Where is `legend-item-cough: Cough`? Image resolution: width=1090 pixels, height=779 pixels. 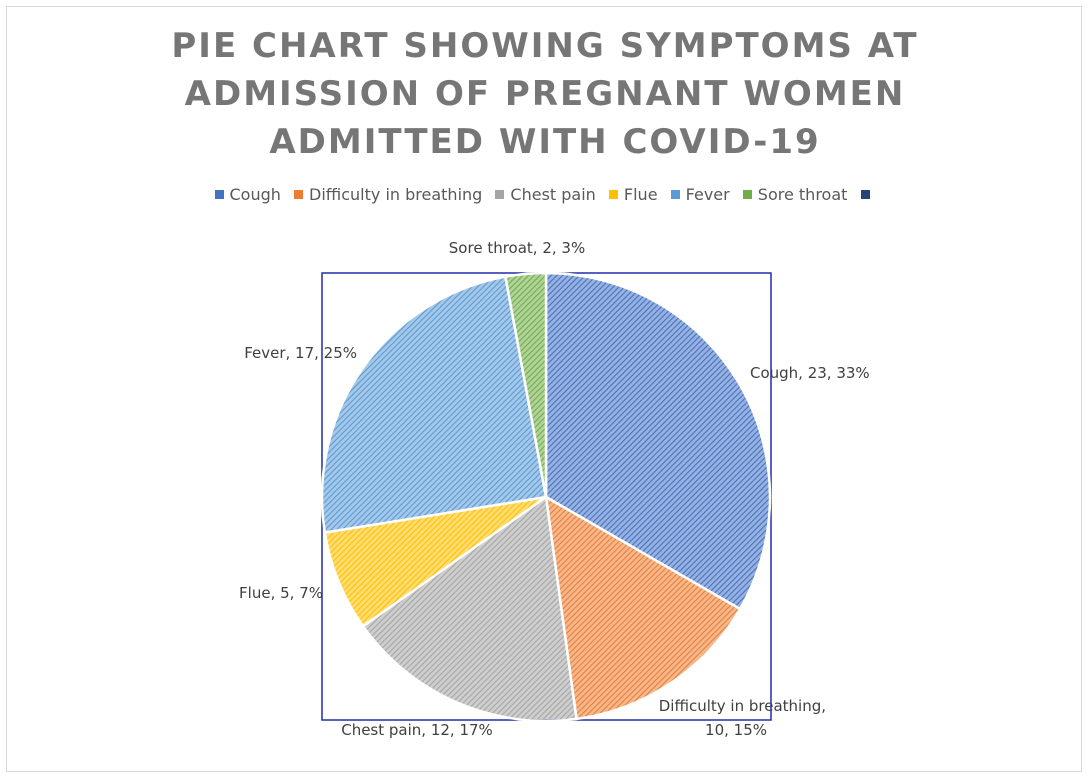 legend-item-cough: Cough is located at coordinates (247, 194).